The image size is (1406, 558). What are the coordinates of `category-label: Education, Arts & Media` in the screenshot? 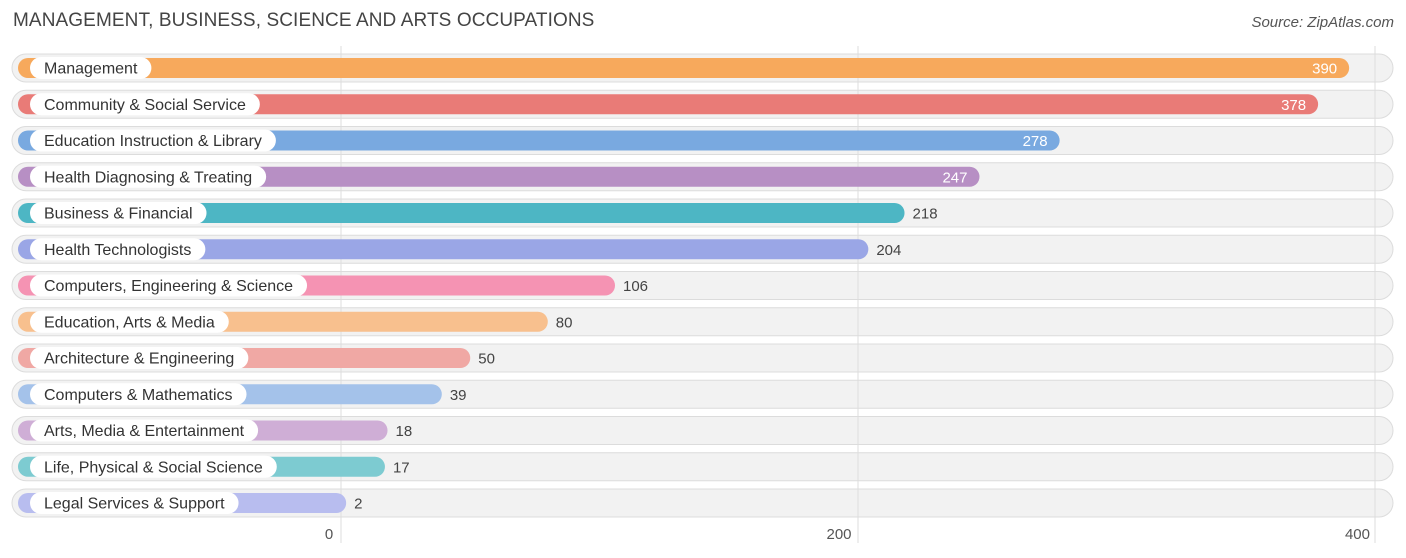 It's located at (129, 322).